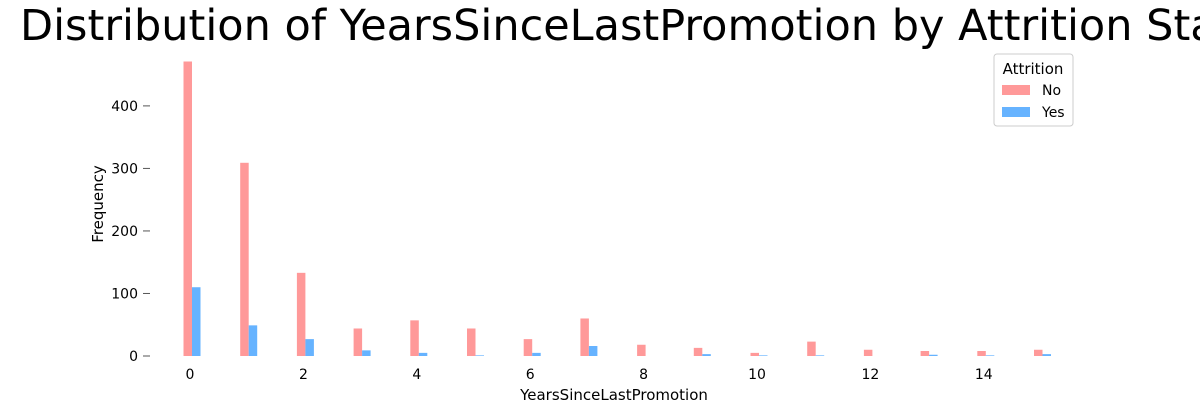 The image size is (1200, 400). I want to click on x-tick-label: 10, so click(757, 375).